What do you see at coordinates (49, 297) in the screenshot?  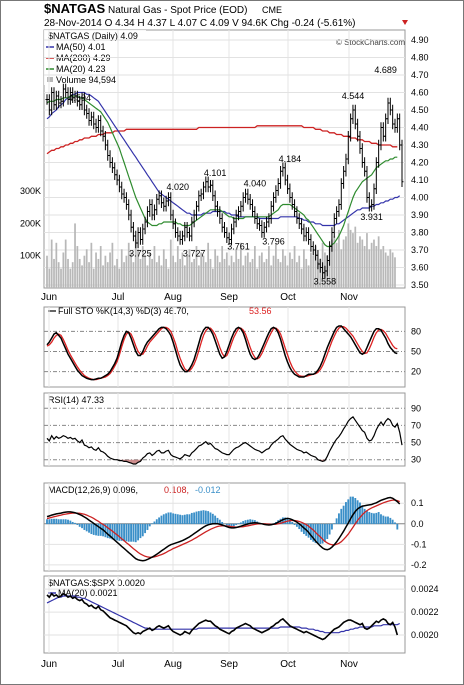 I see `month-label-jun-top: Jun` at bounding box center [49, 297].